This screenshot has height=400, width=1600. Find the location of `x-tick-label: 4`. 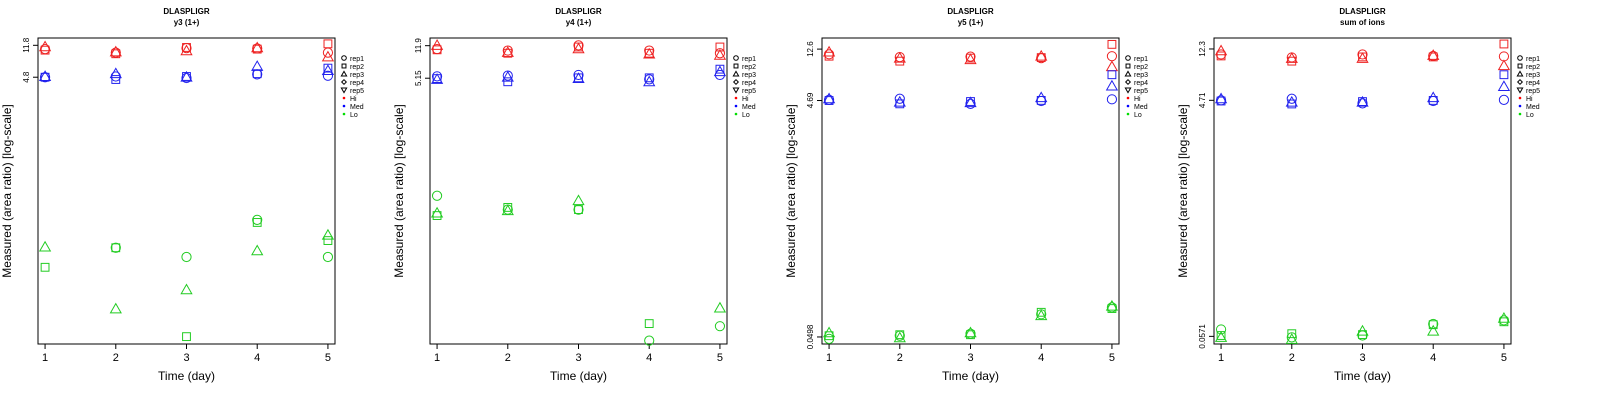

x-tick-label: 4 is located at coordinates (649, 358).